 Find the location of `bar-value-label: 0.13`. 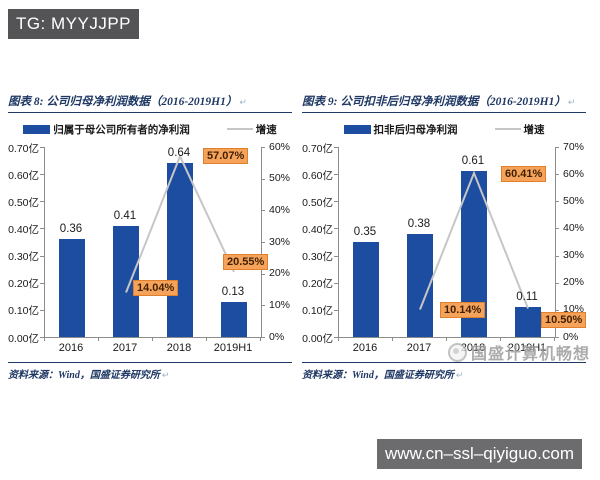

bar-value-label: 0.13 is located at coordinates (233, 291).